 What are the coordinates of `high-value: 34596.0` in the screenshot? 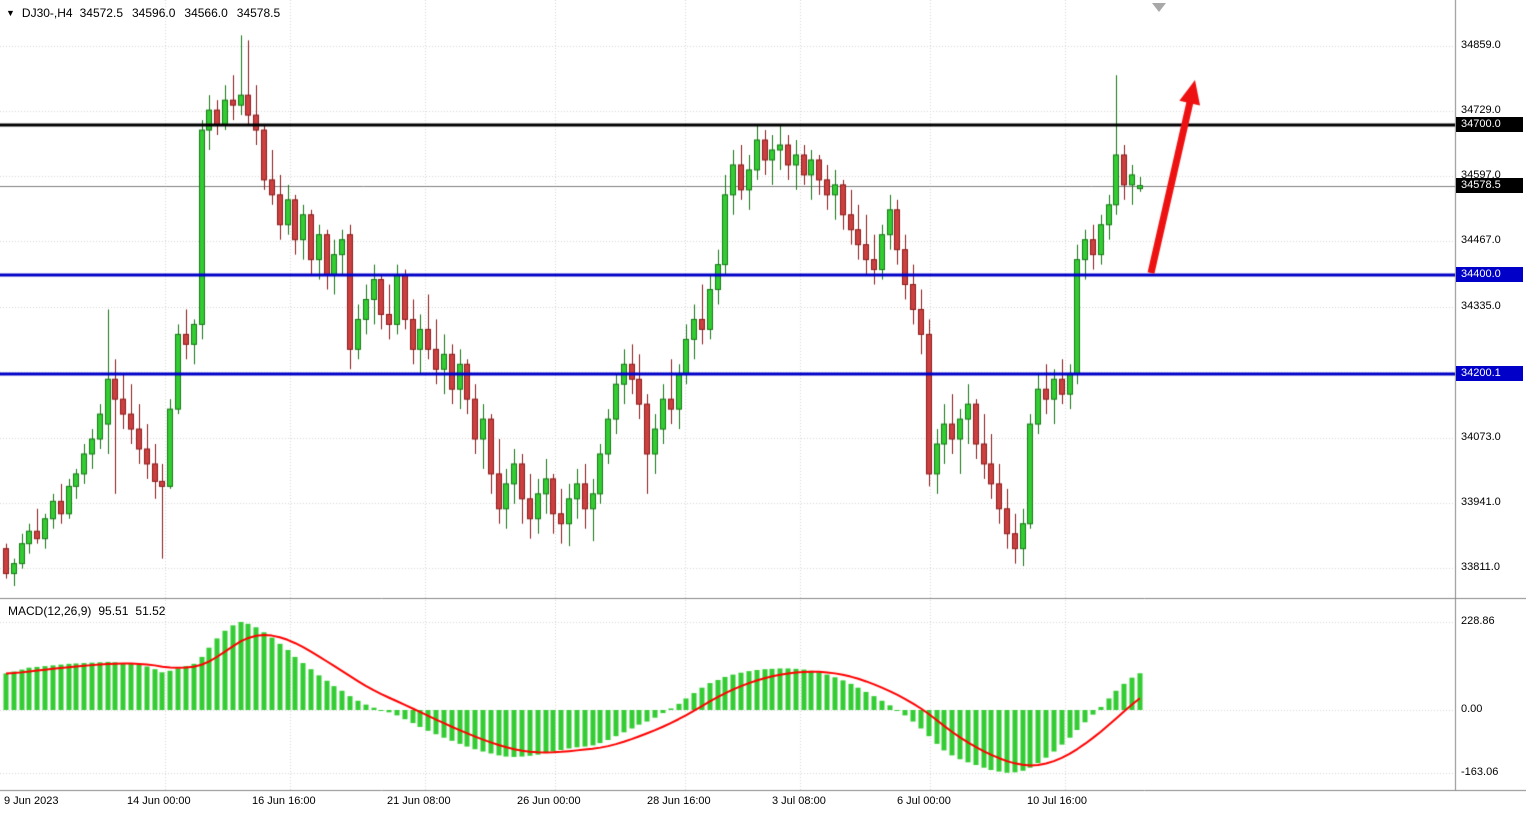 It's located at (154, 13).